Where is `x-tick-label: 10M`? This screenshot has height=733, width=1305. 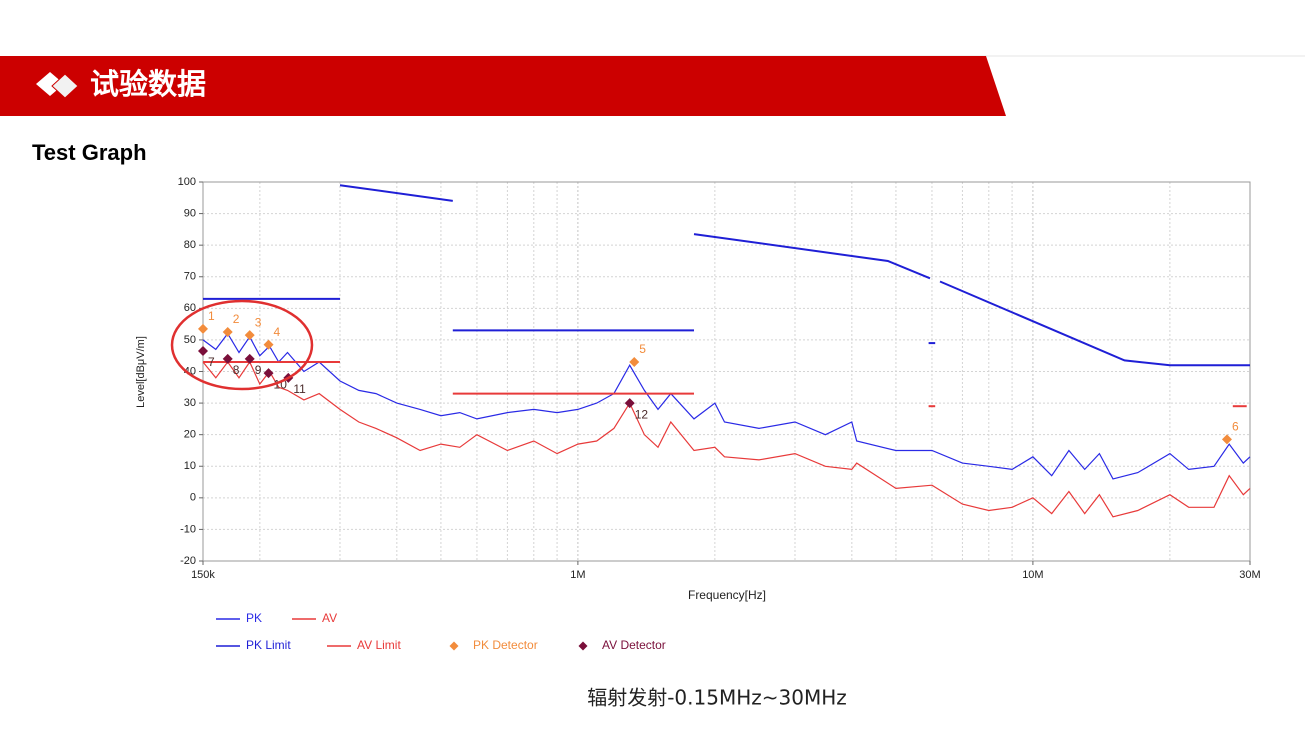
x-tick-label: 10M is located at coordinates (1032, 575).